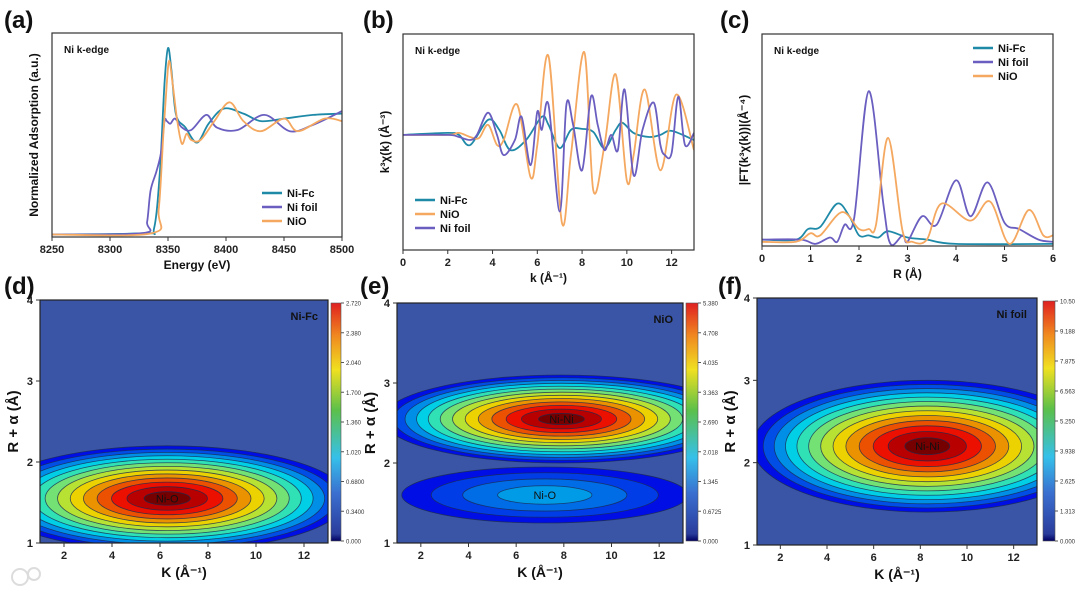  I want to click on contour-group: Ni-Ni, so click(897, 446).